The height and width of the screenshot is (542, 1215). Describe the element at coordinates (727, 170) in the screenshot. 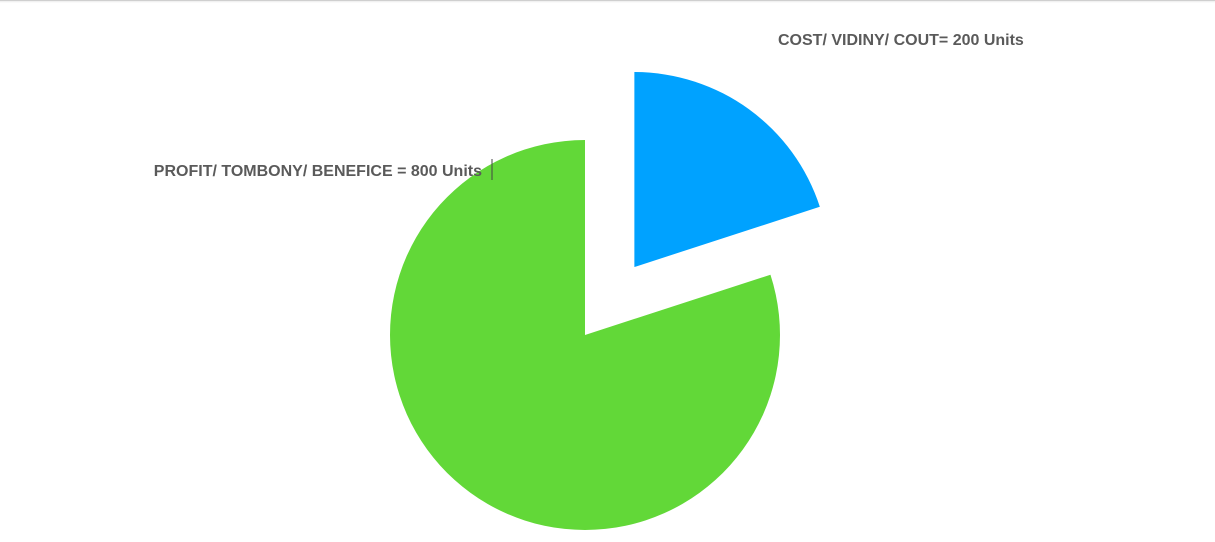

I see `pie-slice-cost` at that location.